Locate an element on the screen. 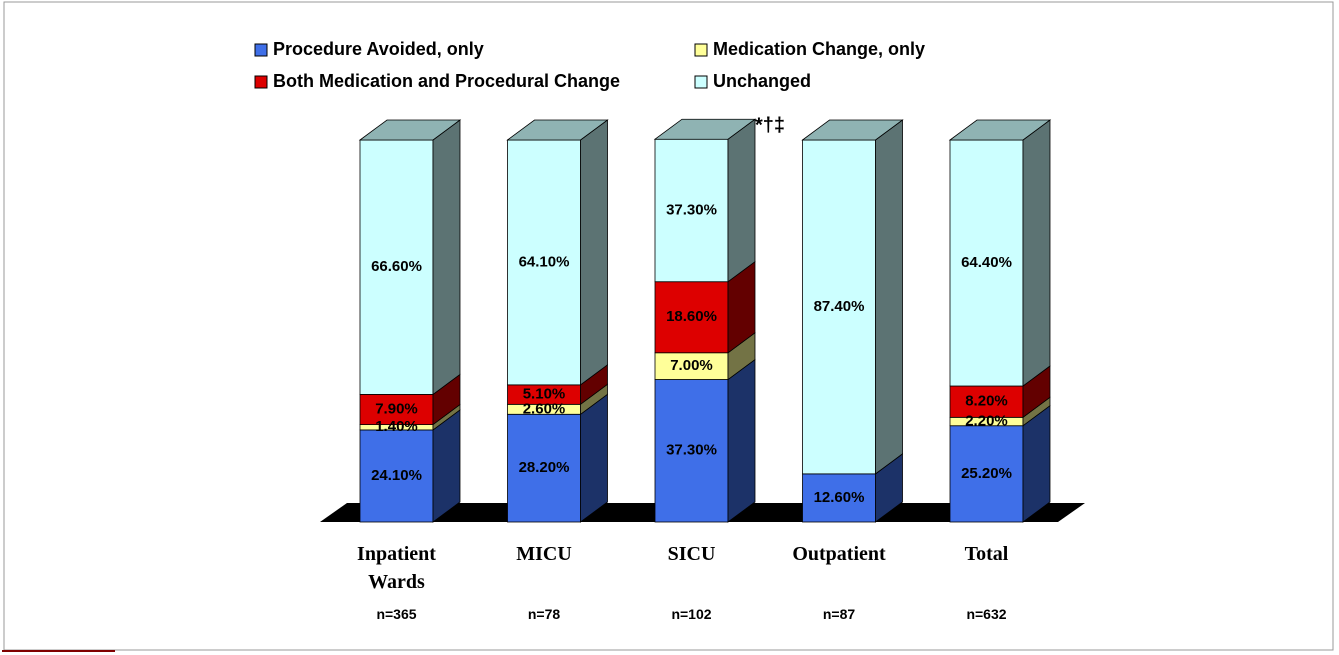 This screenshot has width=1339, height=655. value-label: 24.10% is located at coordinates (396, 475).